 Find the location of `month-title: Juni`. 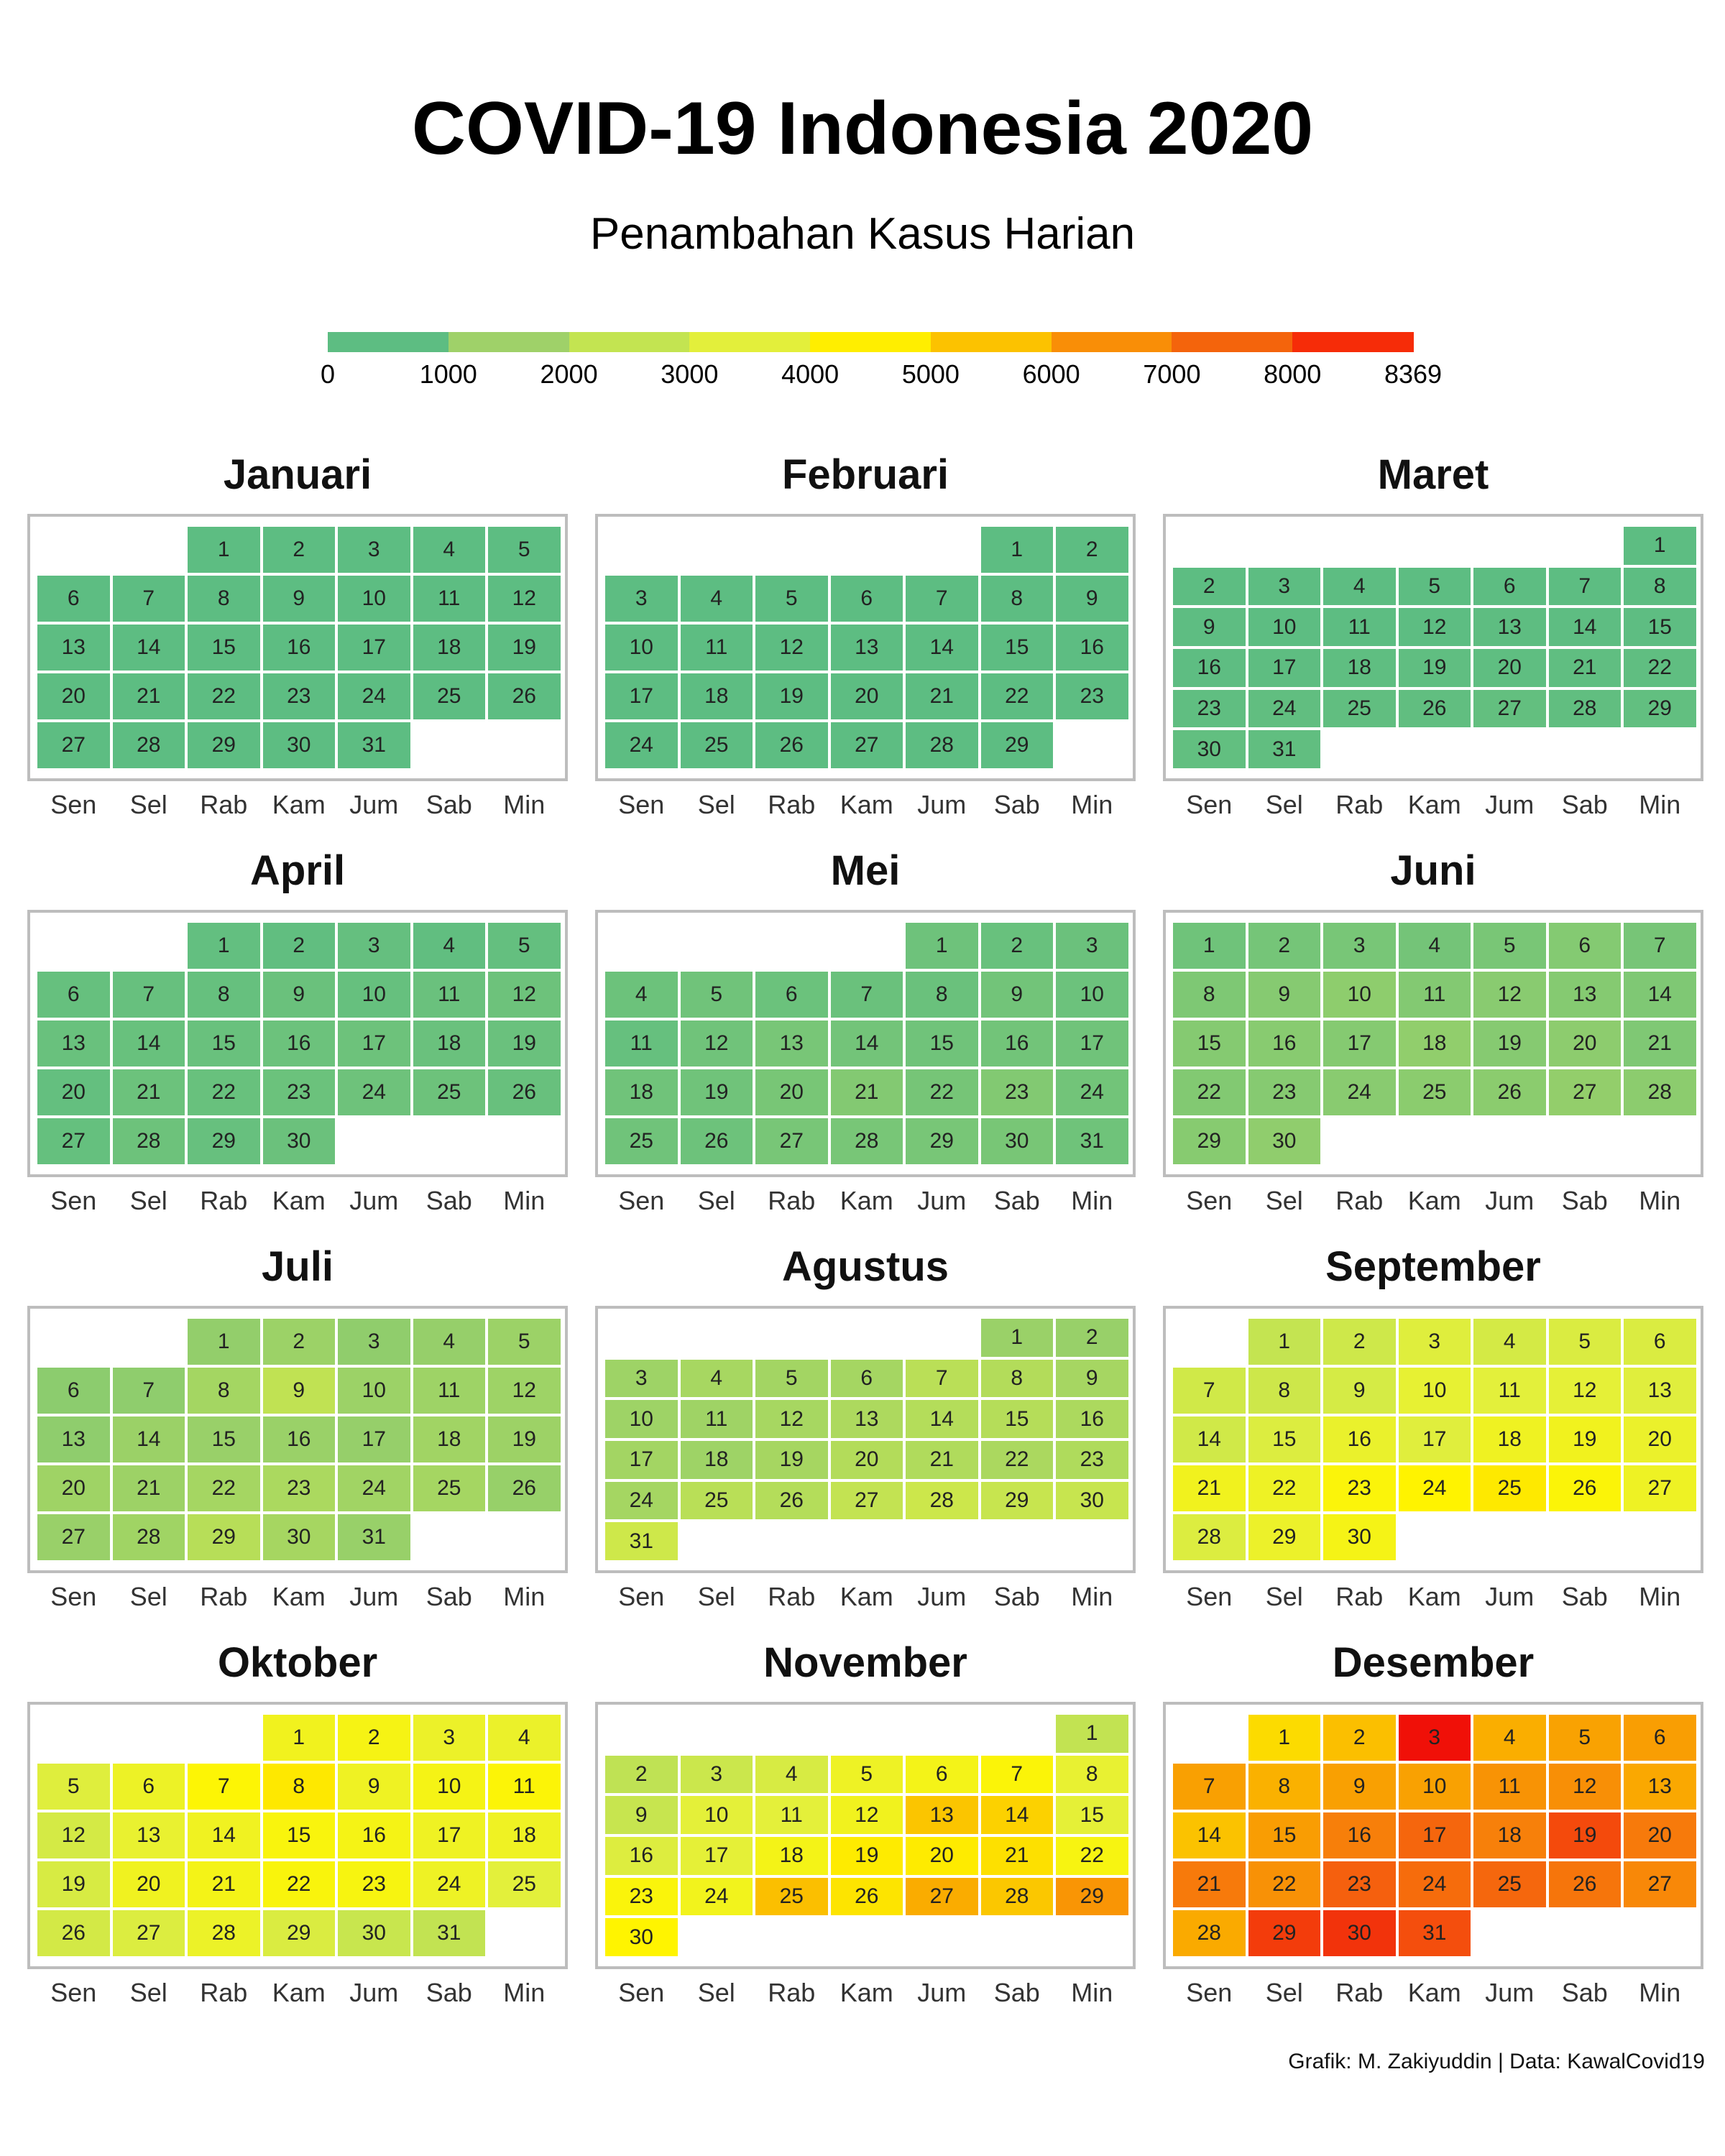

month-title: Juni is located at coordinates (1433, 871).